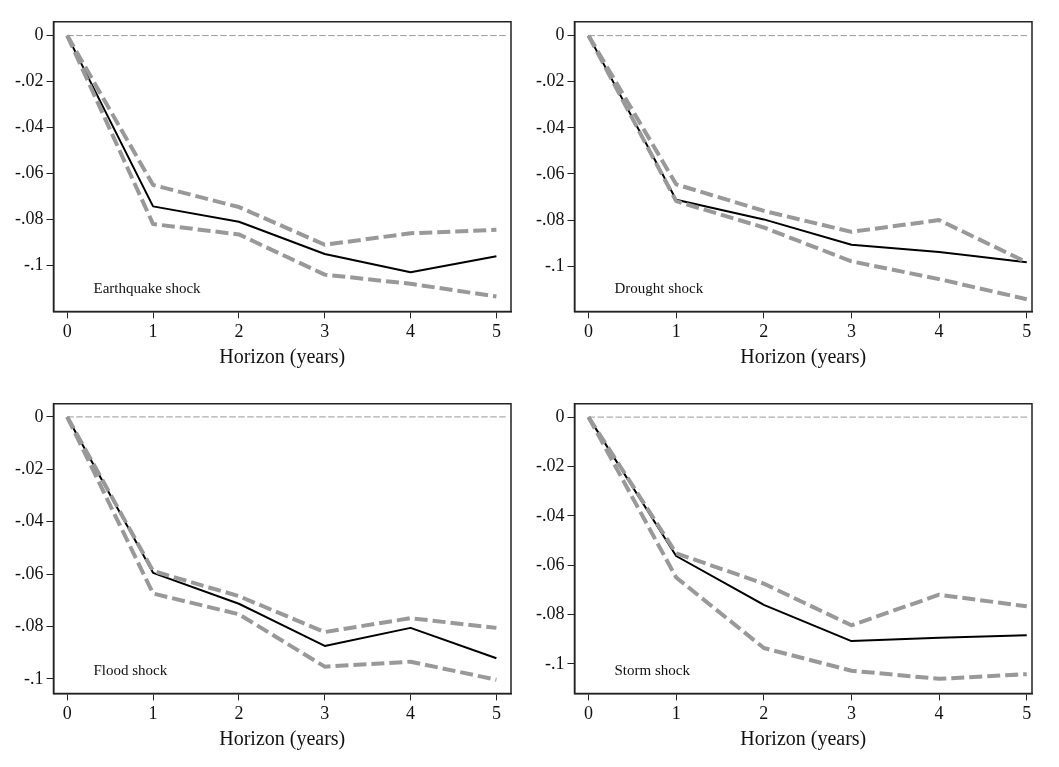 This screenshot has height=767, width=1059. Describe the element at coordinates (147, 288) in the screenshot. I see `annotation: Earthquake shock` at that location.